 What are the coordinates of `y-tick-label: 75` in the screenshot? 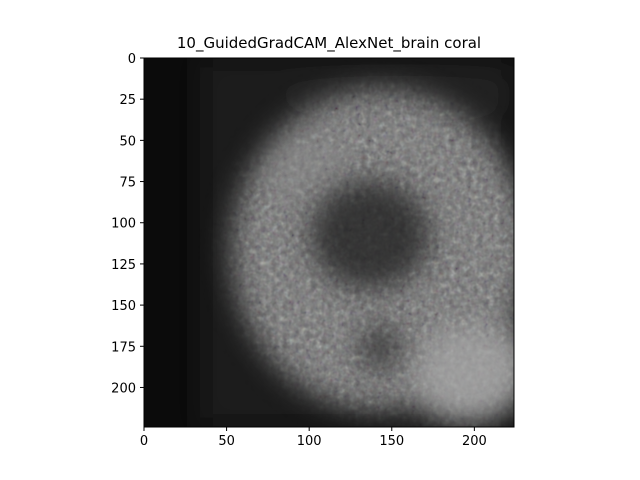 It's located at (127, 183).